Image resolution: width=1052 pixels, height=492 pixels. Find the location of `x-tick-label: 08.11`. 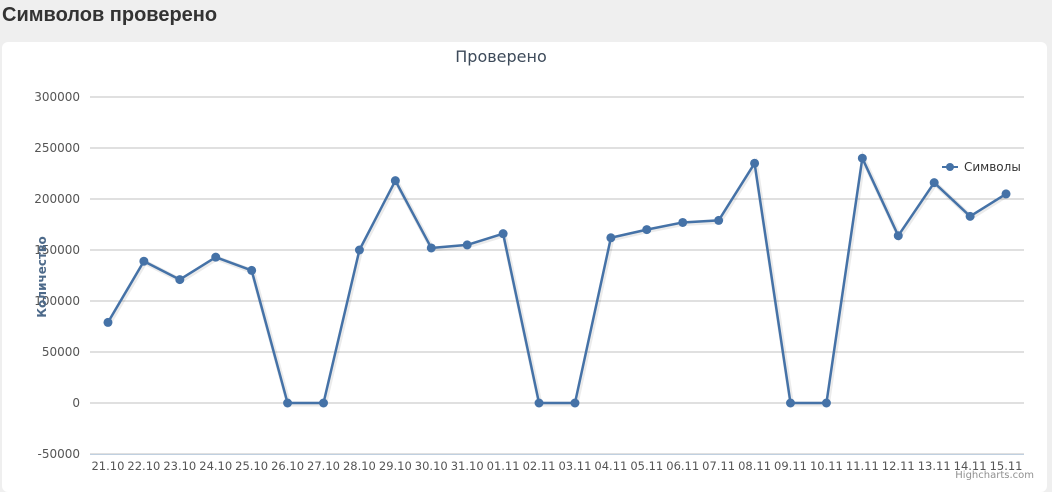

x-tick-label: 08.11 is located at coordinates (754, 466).